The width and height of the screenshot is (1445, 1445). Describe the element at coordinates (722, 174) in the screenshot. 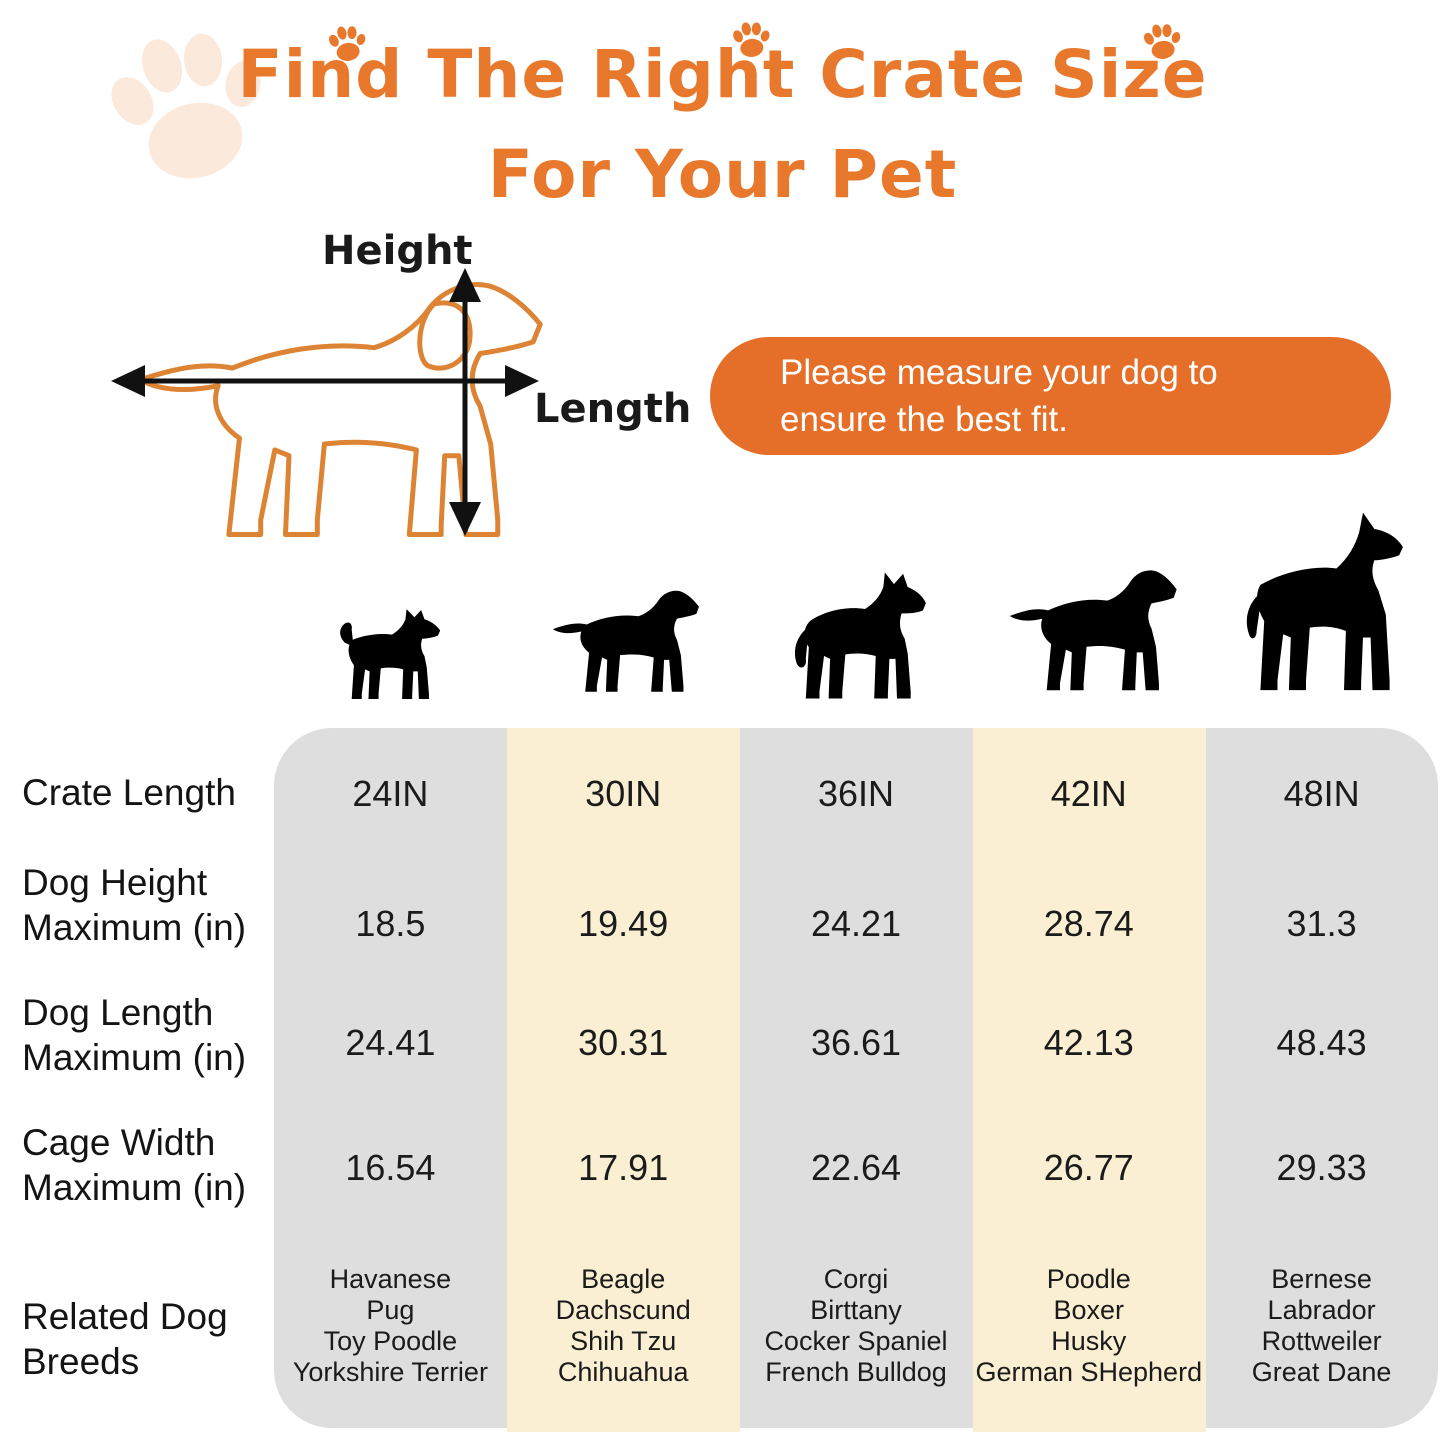

I see `page-title-line2: For Your Pet` at that location.